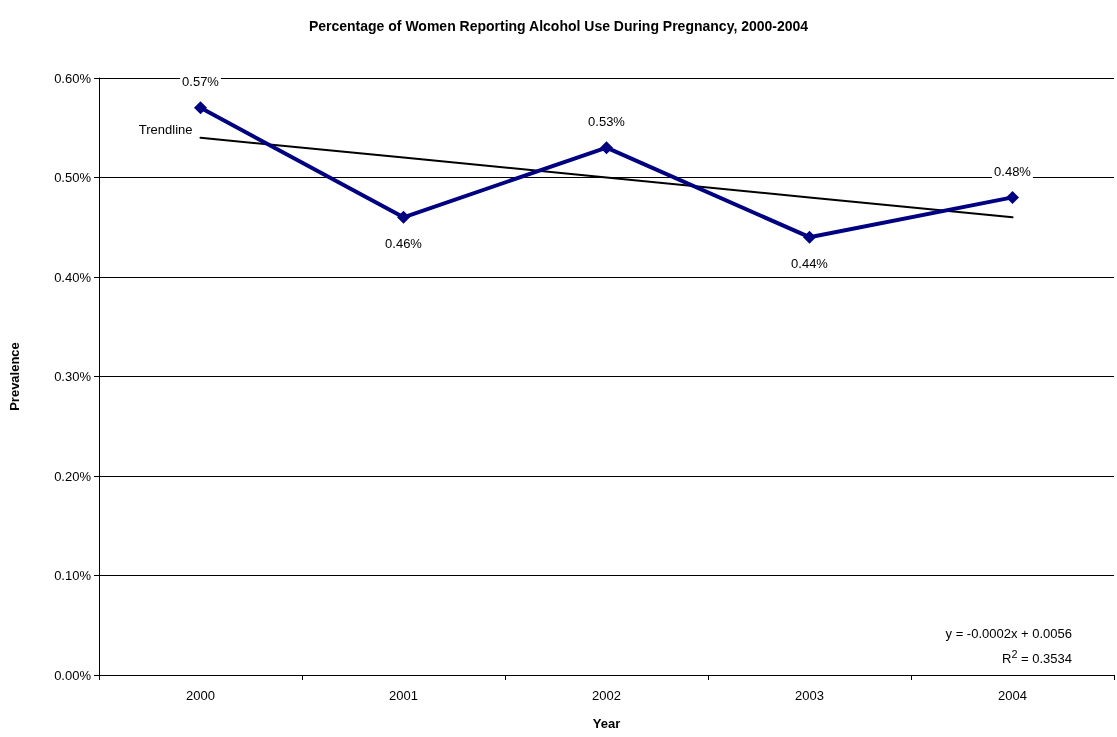  I want to click on x-axis-title: Year, so click(606, 723).